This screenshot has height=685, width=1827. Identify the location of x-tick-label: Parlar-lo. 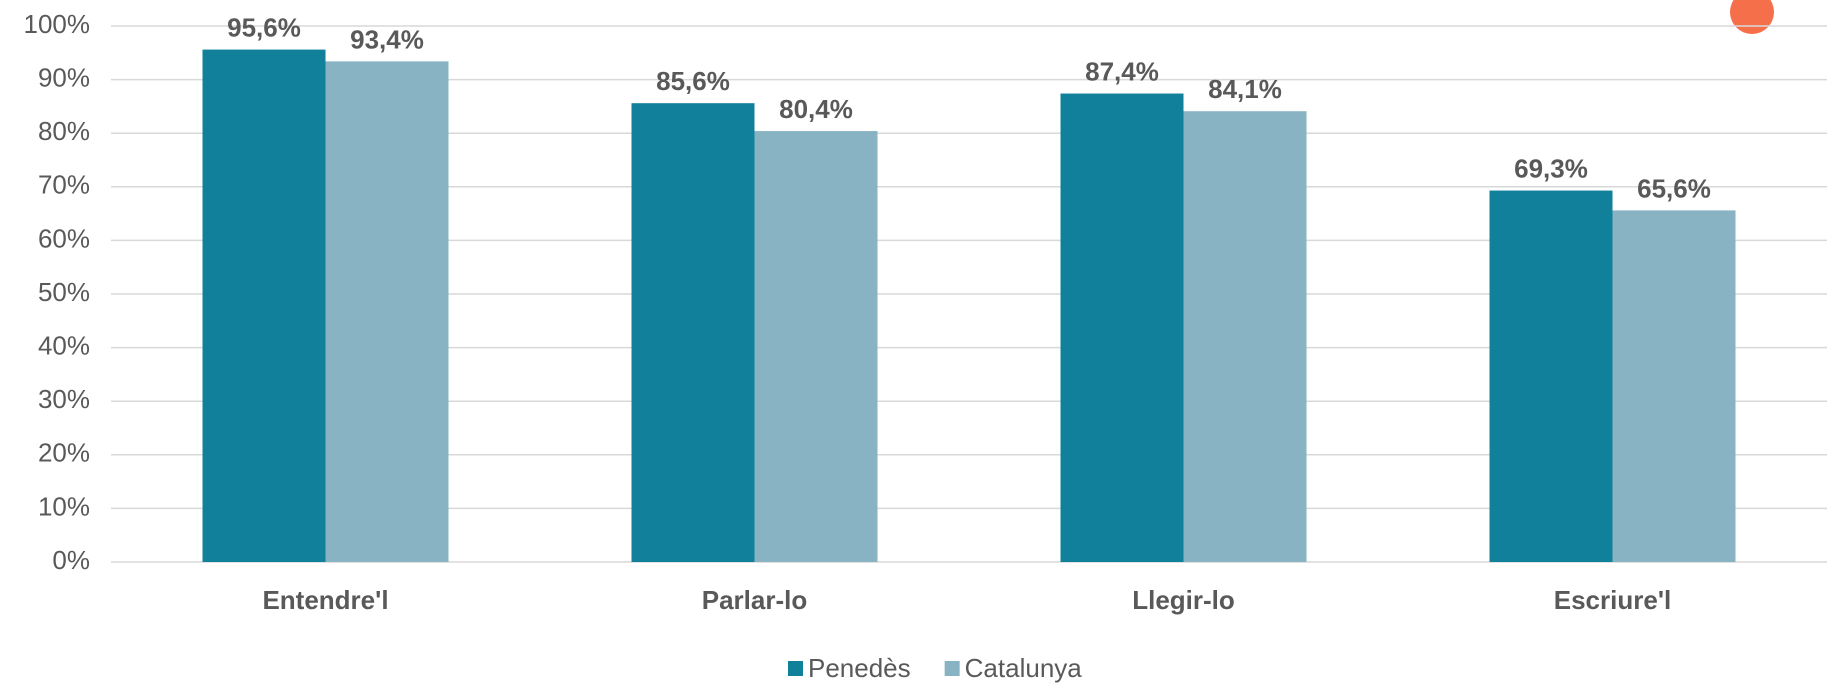
(755, 600).